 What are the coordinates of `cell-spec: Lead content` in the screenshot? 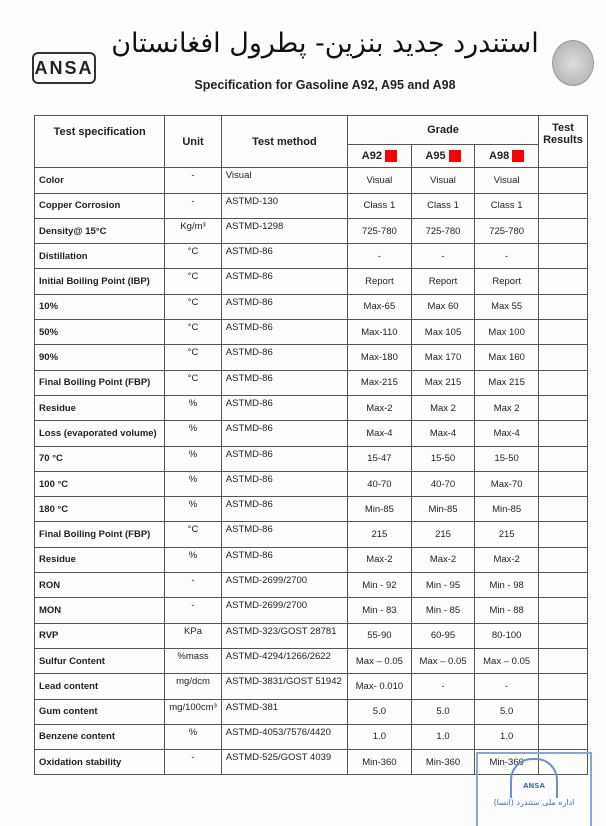 It's located at (99, 686).